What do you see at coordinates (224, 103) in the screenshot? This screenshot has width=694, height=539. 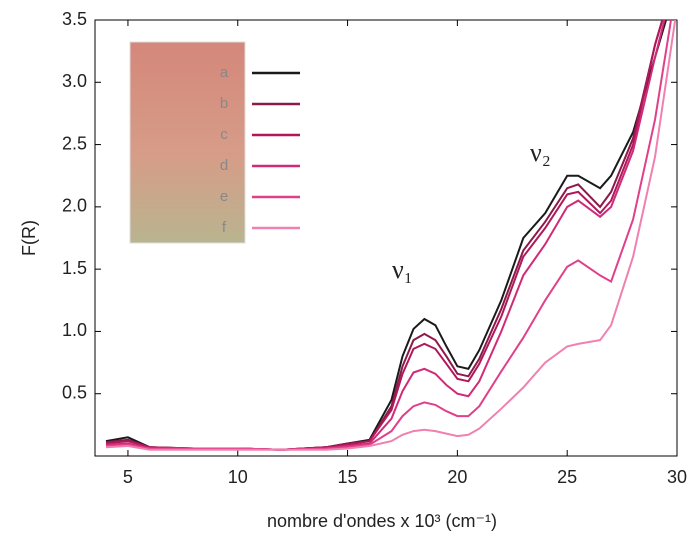 I see `legend-label: b` at bounding box center [224, 103].